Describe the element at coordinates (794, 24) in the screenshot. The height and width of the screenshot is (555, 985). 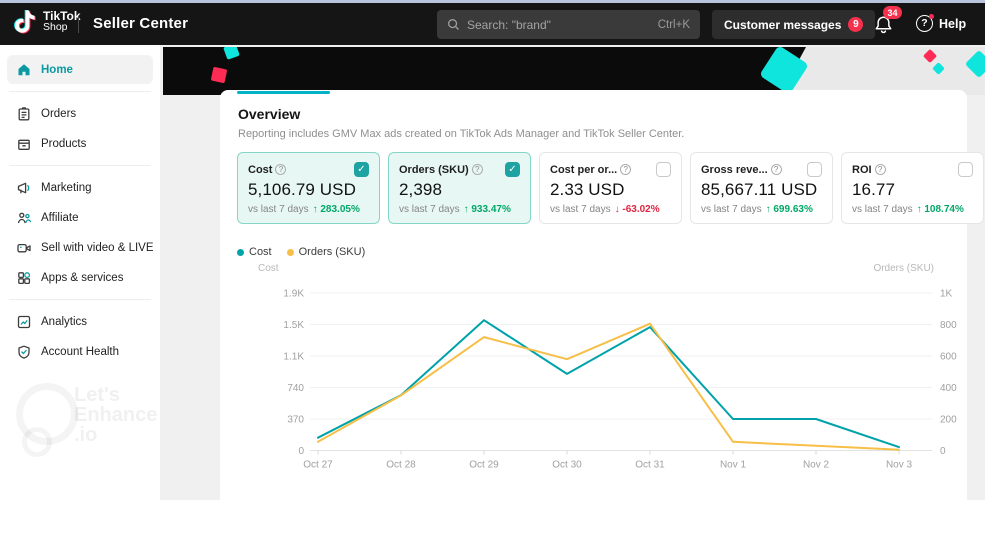
I see `customer-messages-button: Customer messages 9` at that location.